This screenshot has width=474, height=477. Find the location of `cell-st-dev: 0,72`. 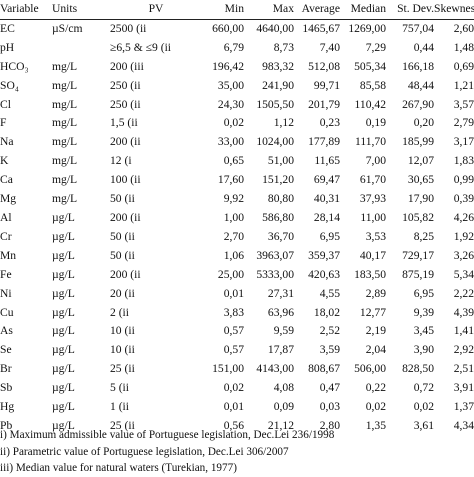

cell-st-dev: 0,72 is located at coordinates (423, 388).